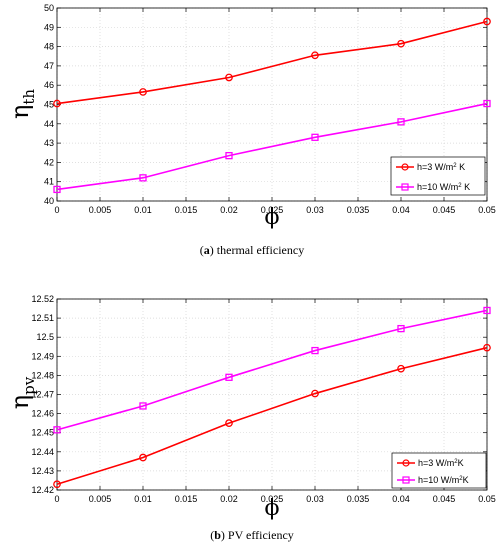 The width and height of the screenshot is (504, 550). Describe the element at coordinates (49, 124) in the screenshot. I see `y-tick-label: 44` at that location.